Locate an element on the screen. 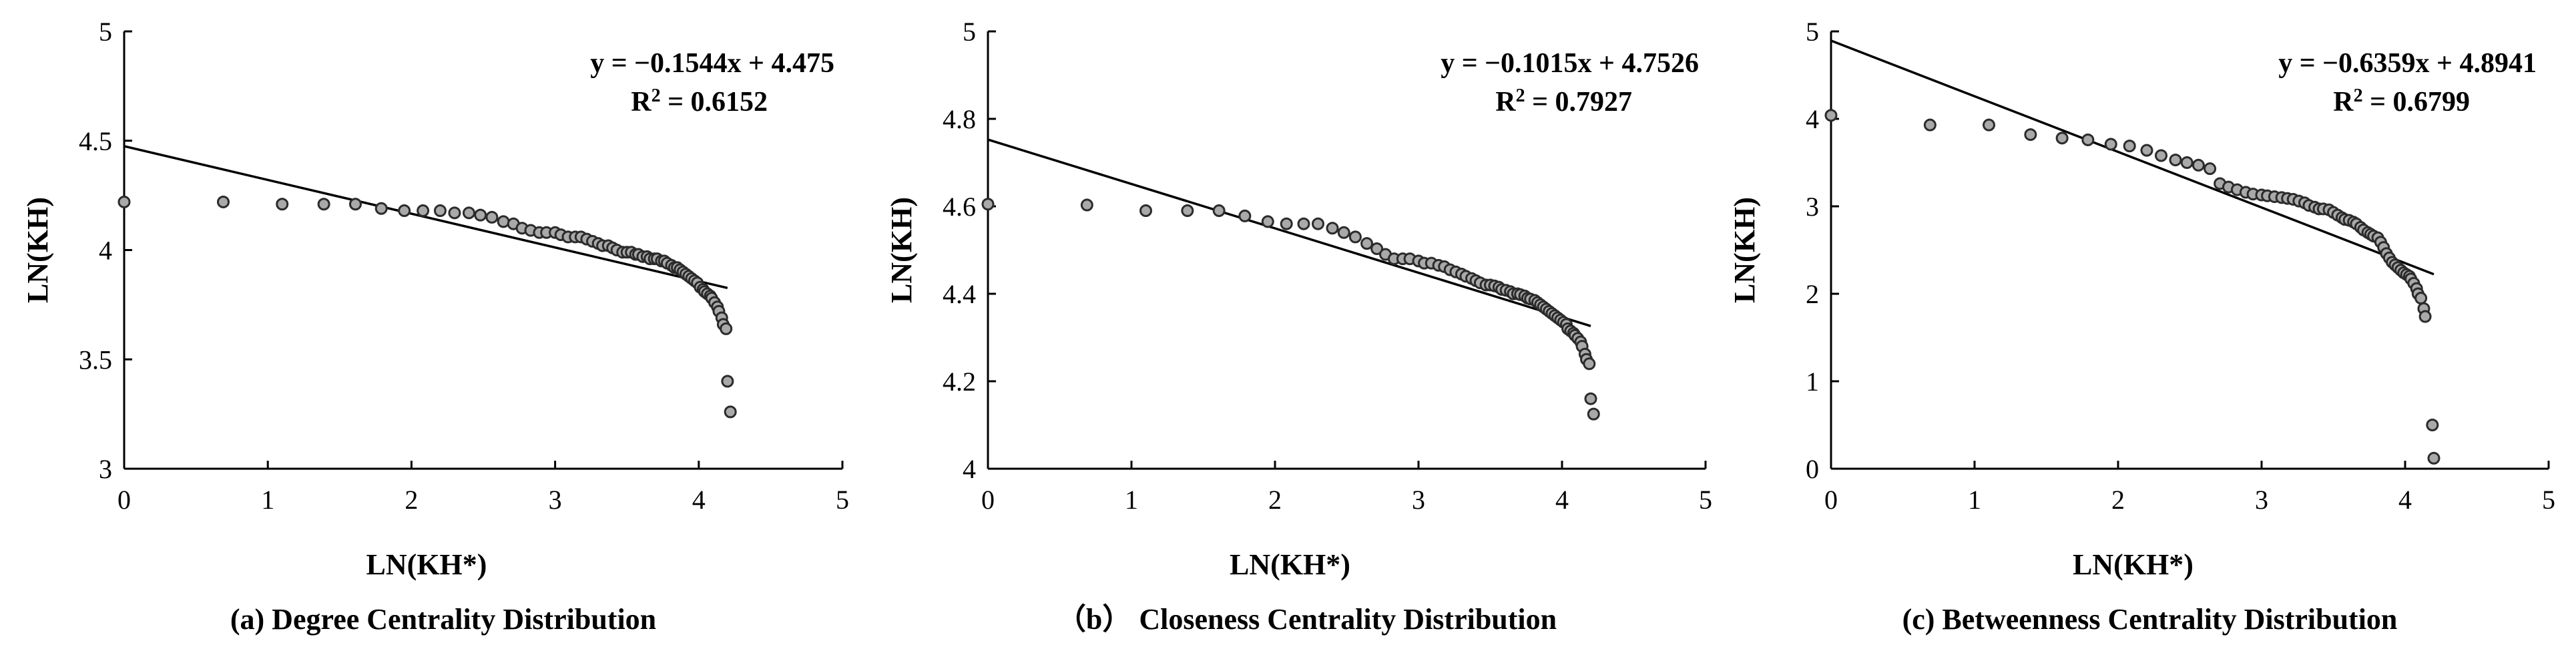 Image resolution: width=2576 pixels, height=651 pixels. y-tick-label: 4.2 is located at coordinates (959, 382).